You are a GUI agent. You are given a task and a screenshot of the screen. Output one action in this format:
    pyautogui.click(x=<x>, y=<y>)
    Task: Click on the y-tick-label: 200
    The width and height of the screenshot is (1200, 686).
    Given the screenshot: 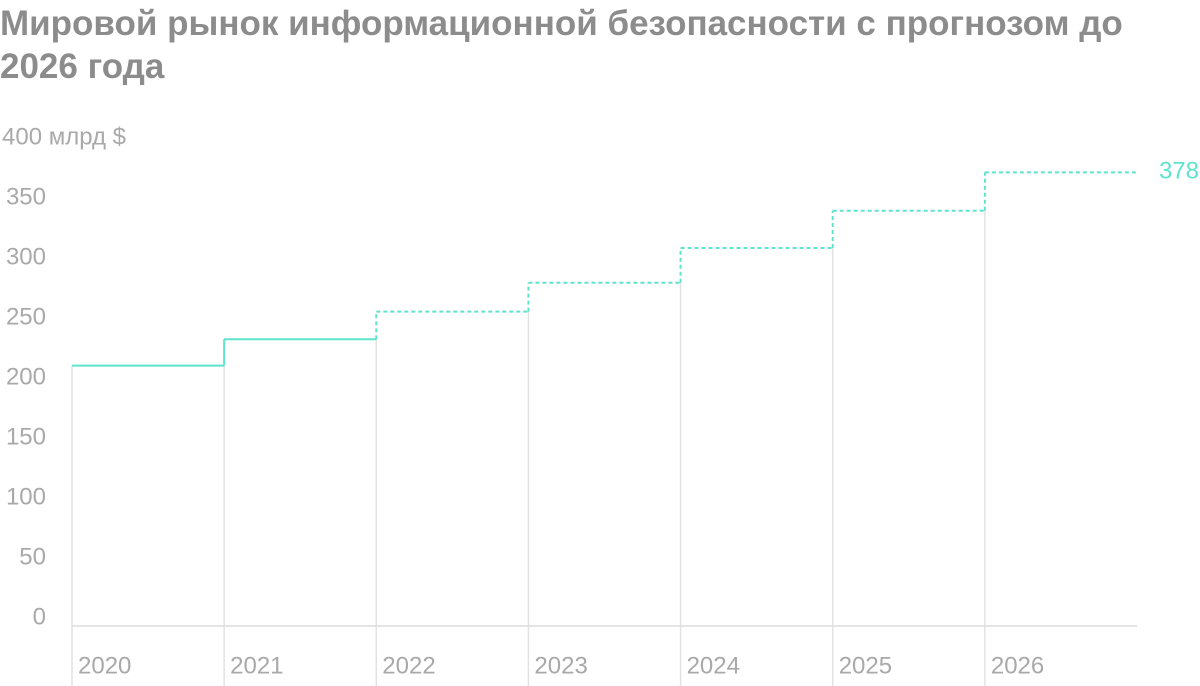 What is the action you would take?
    pyautogui.click(x=26, y=376)
    